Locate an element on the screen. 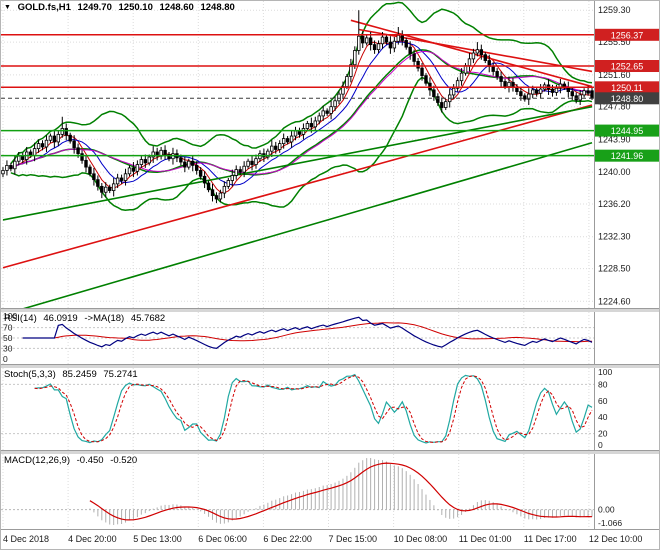 This screenshot has width=660, height=550. price-badge-1248.8: 1248.80 is located at coordinates (627, 98).